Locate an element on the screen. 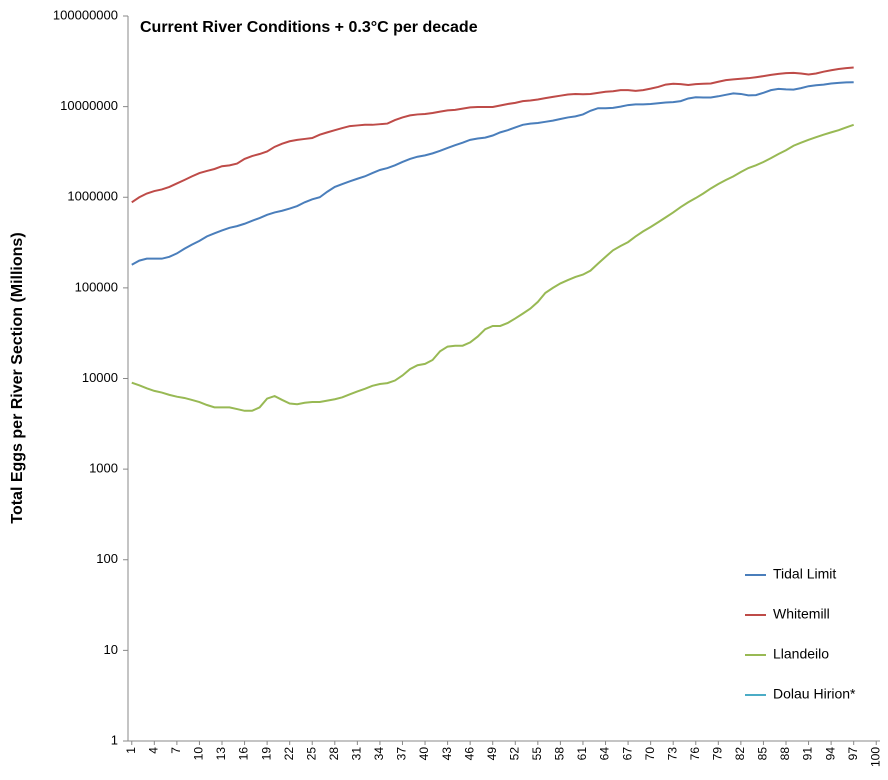  y-axis-label: Total Eggs per River Section (Millions) is located at coordinates (17, 377).